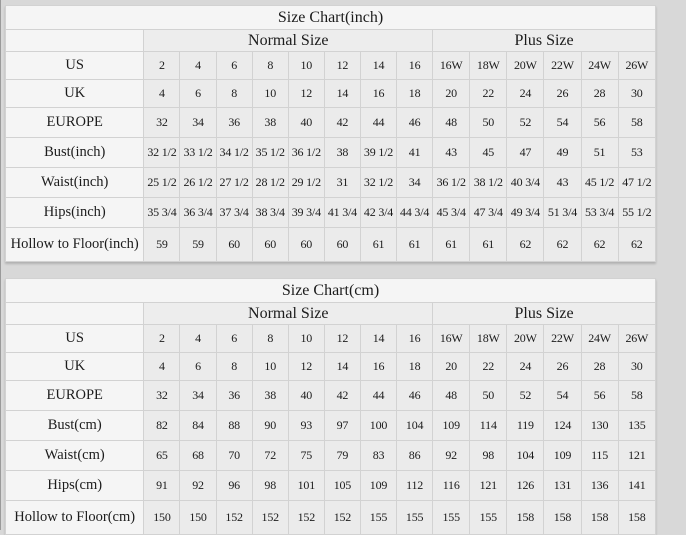 This screenshot has height=535, width=686. I want to click on size-cell: 72, so click(270, 455).